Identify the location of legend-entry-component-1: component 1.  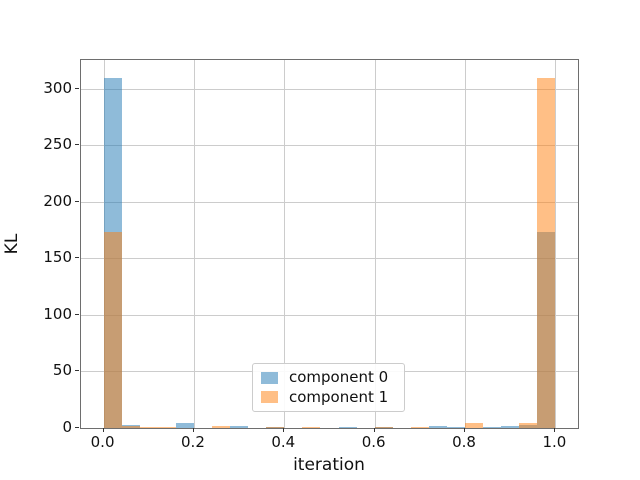
(328, 396).